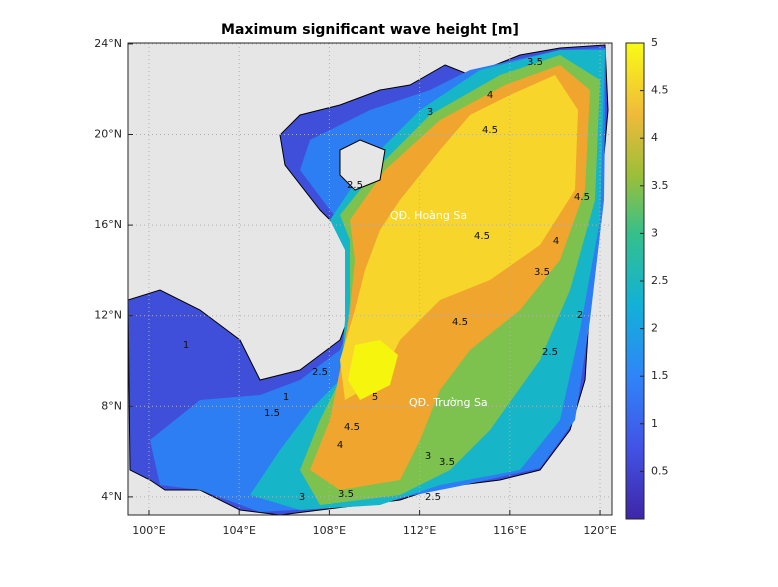 This screenshot has height=587, width=778. I want to click on y-tick-label: 24°N, so click(108, 43).